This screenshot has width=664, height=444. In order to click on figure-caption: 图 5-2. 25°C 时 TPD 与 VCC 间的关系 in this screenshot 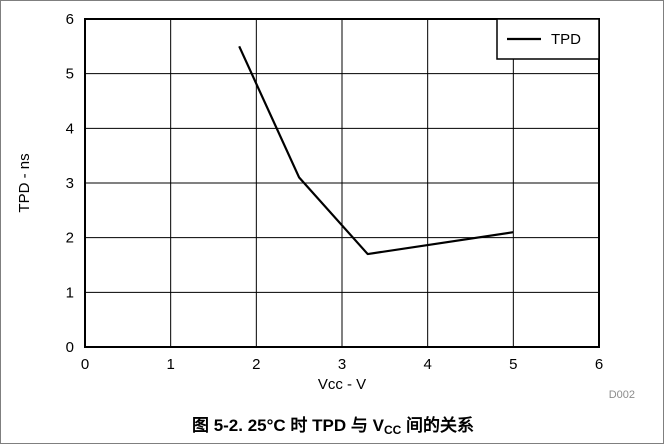, I will do `click(332, 424)`.